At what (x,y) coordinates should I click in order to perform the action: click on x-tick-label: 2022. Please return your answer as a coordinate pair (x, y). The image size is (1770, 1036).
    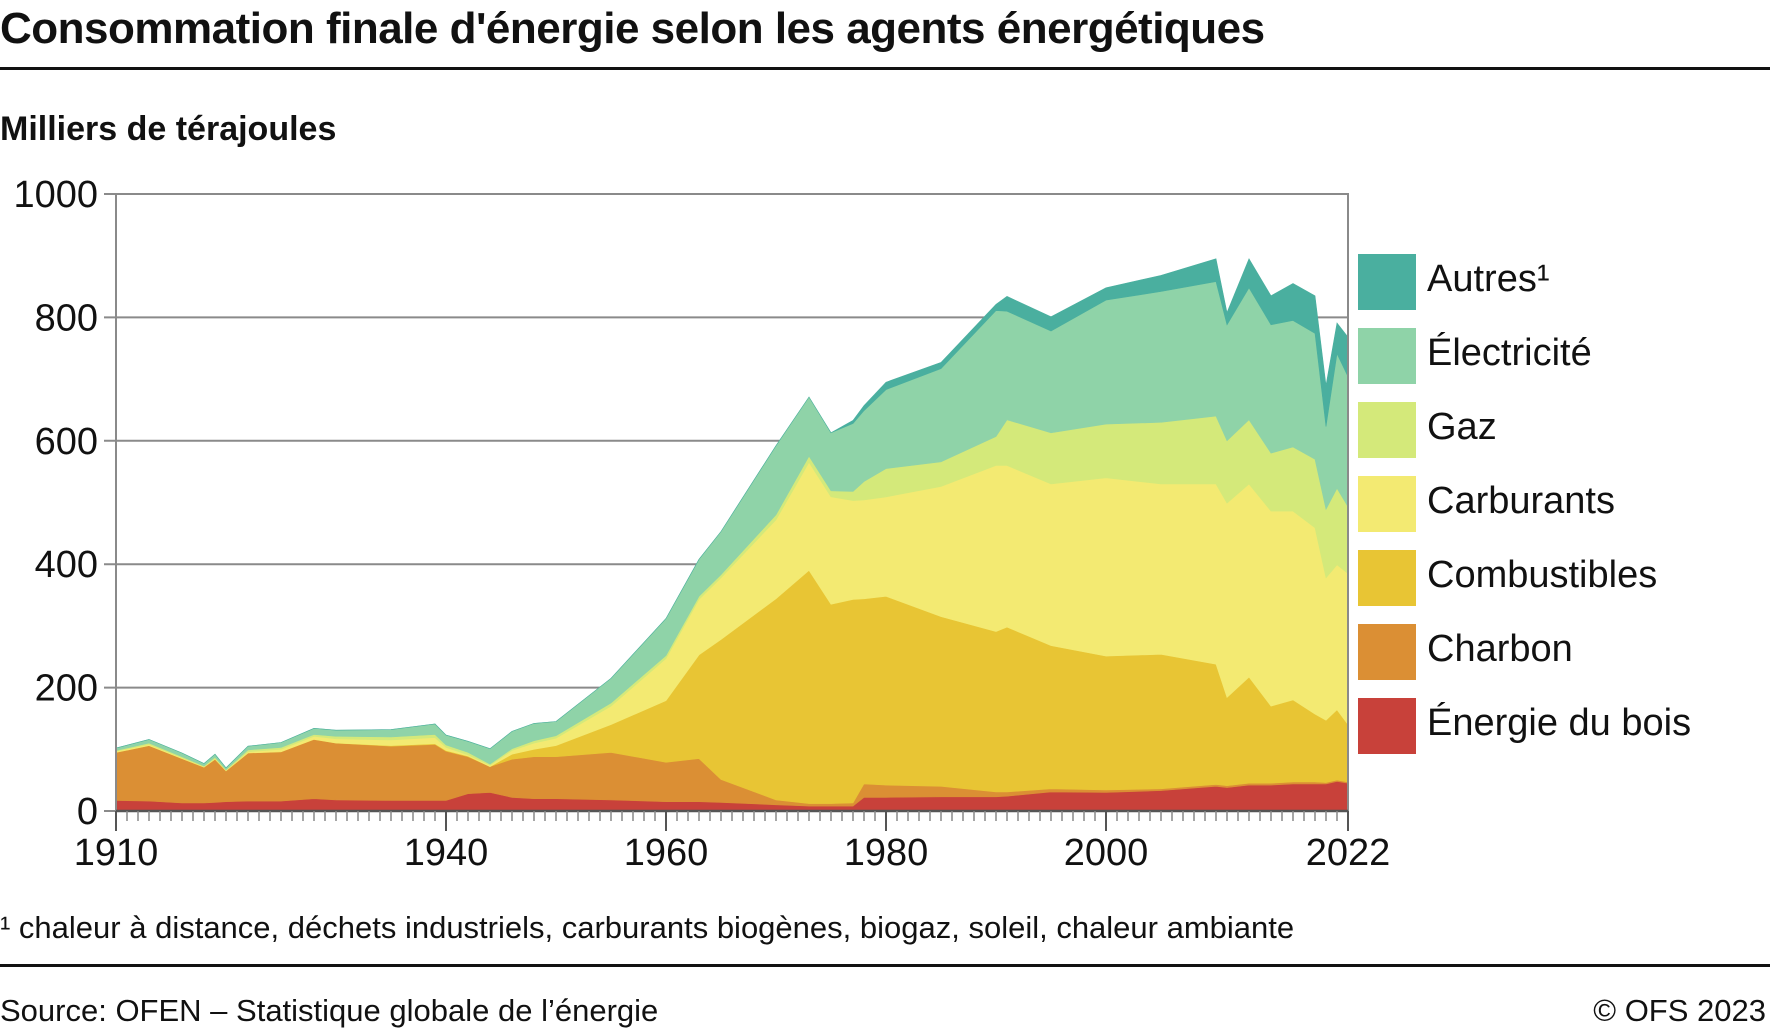
    Looking at the image, I should click on (1348, 853).